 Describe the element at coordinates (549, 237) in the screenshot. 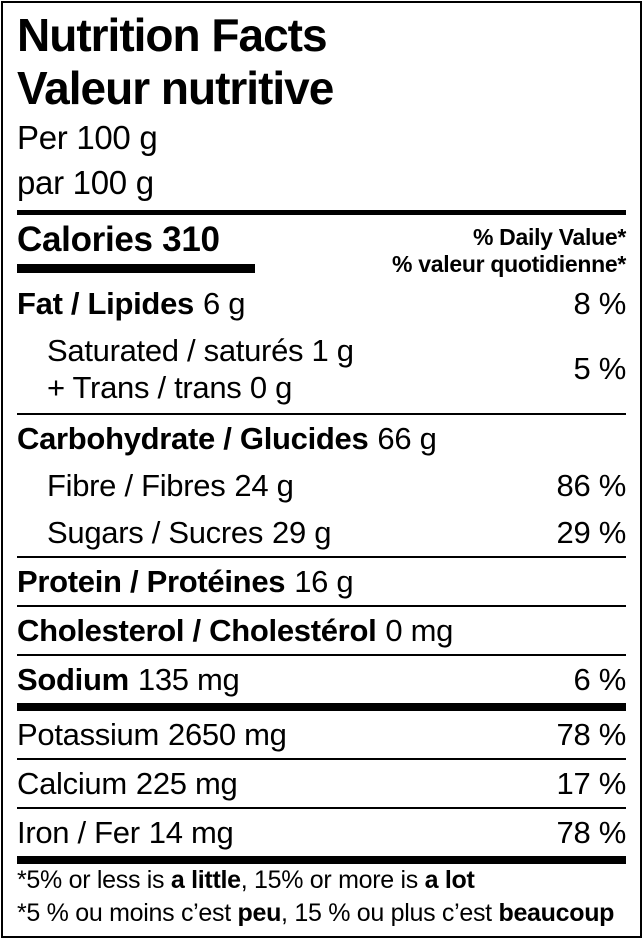

I see `daily-value-header-en: % Daily Value*` at that location.